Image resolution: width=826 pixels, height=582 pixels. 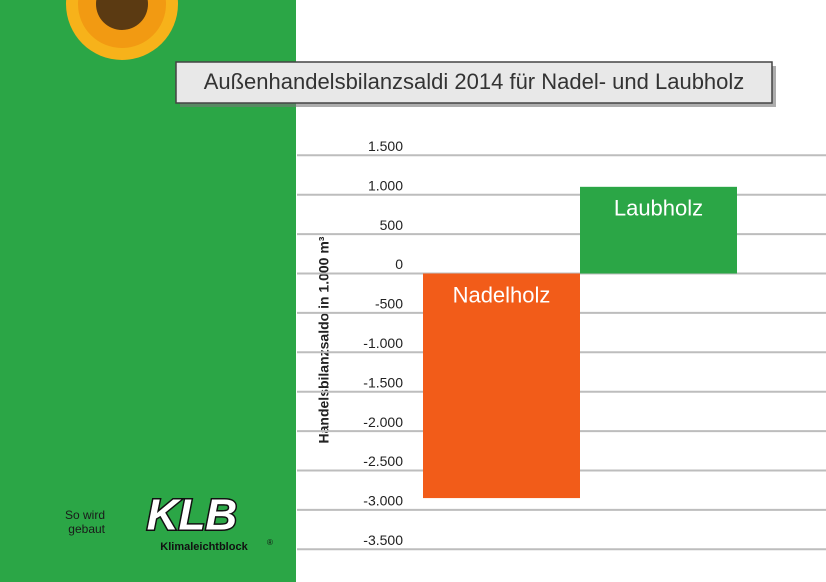 What do you see at coordinates (383, 382) in the screenshot?
I see `y-tick-label: -1.500` at bounding box center [383, 382].